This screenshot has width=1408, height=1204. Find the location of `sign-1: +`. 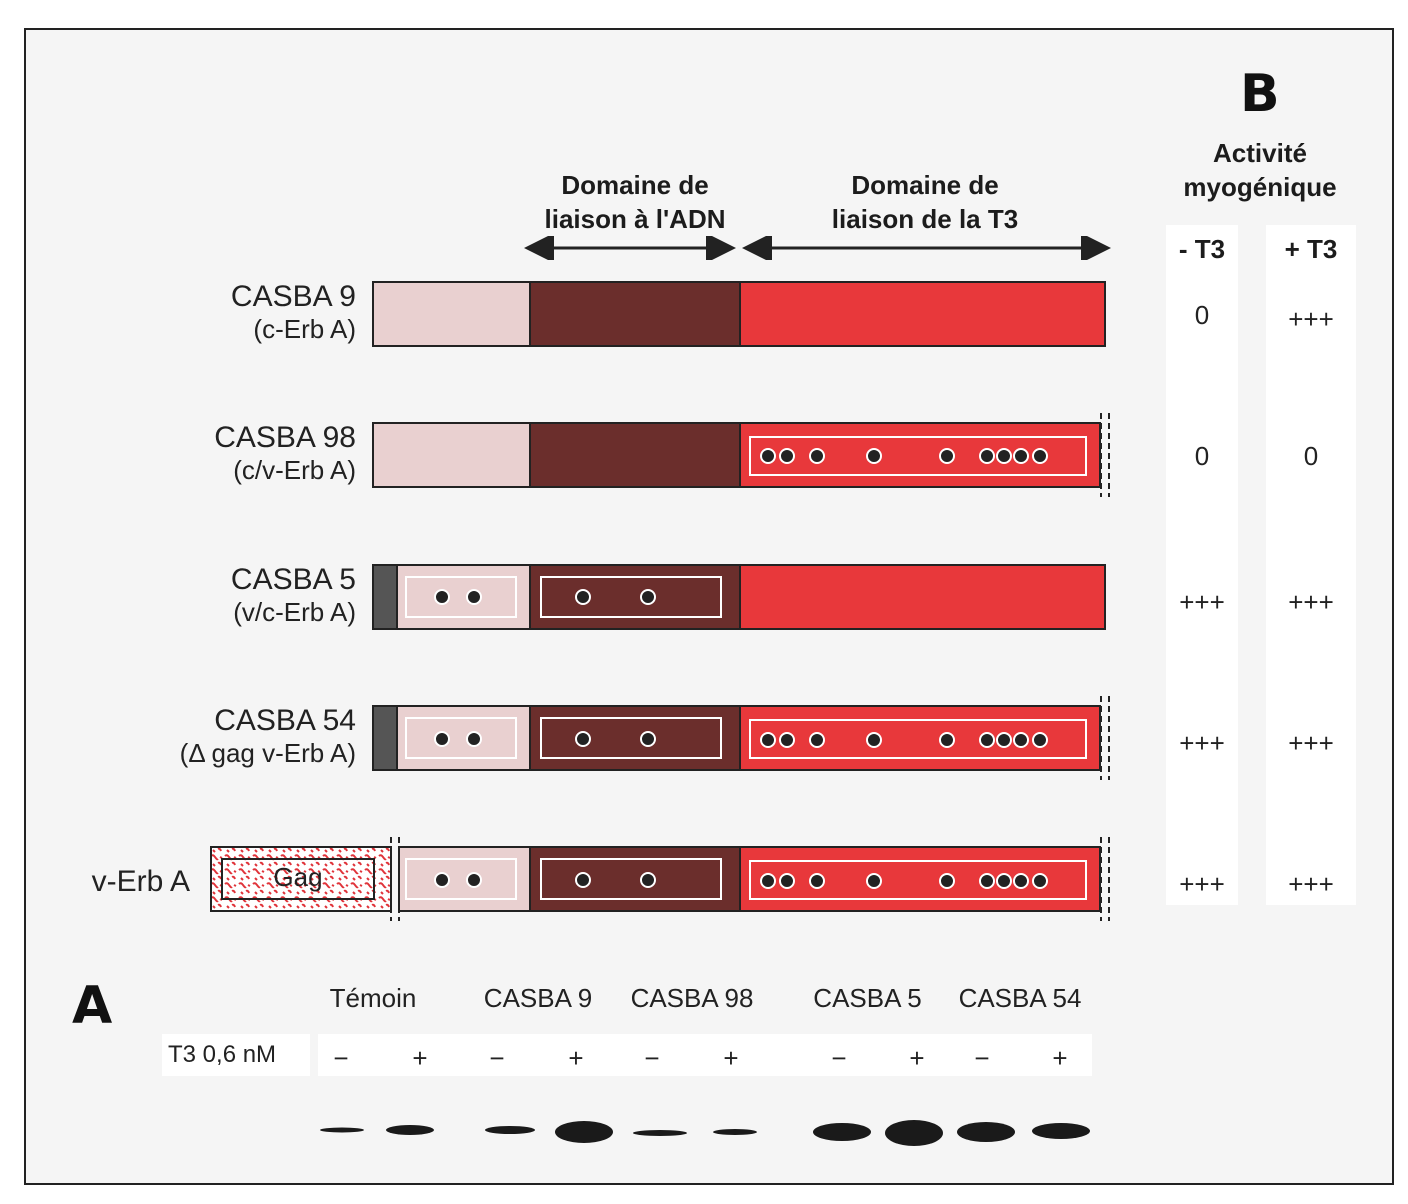

sign-1: + is located at coordinates (420, 1058).